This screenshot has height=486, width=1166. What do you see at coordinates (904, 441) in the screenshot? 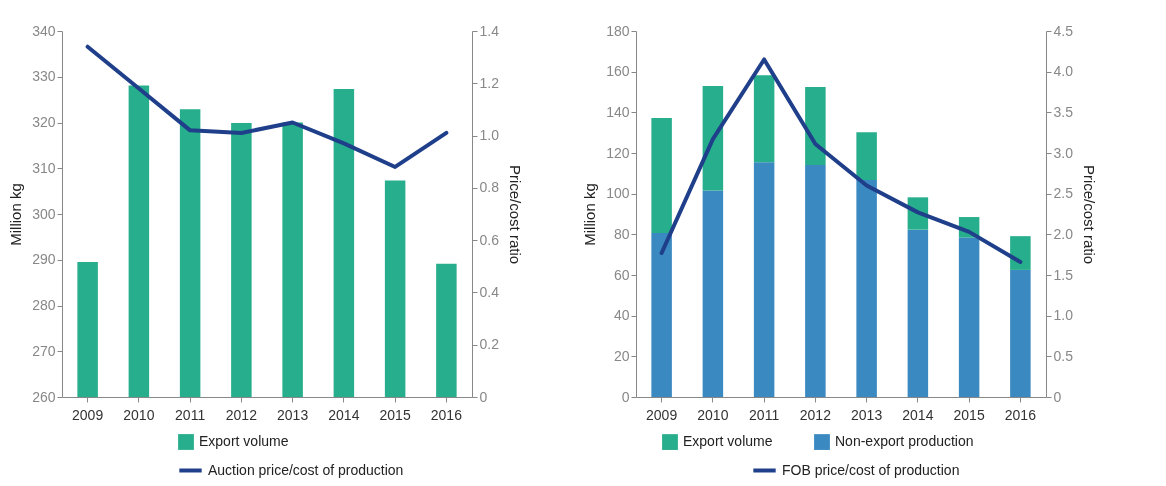
I see `legend-label: Non-export production` at bounding box center [904, 441].